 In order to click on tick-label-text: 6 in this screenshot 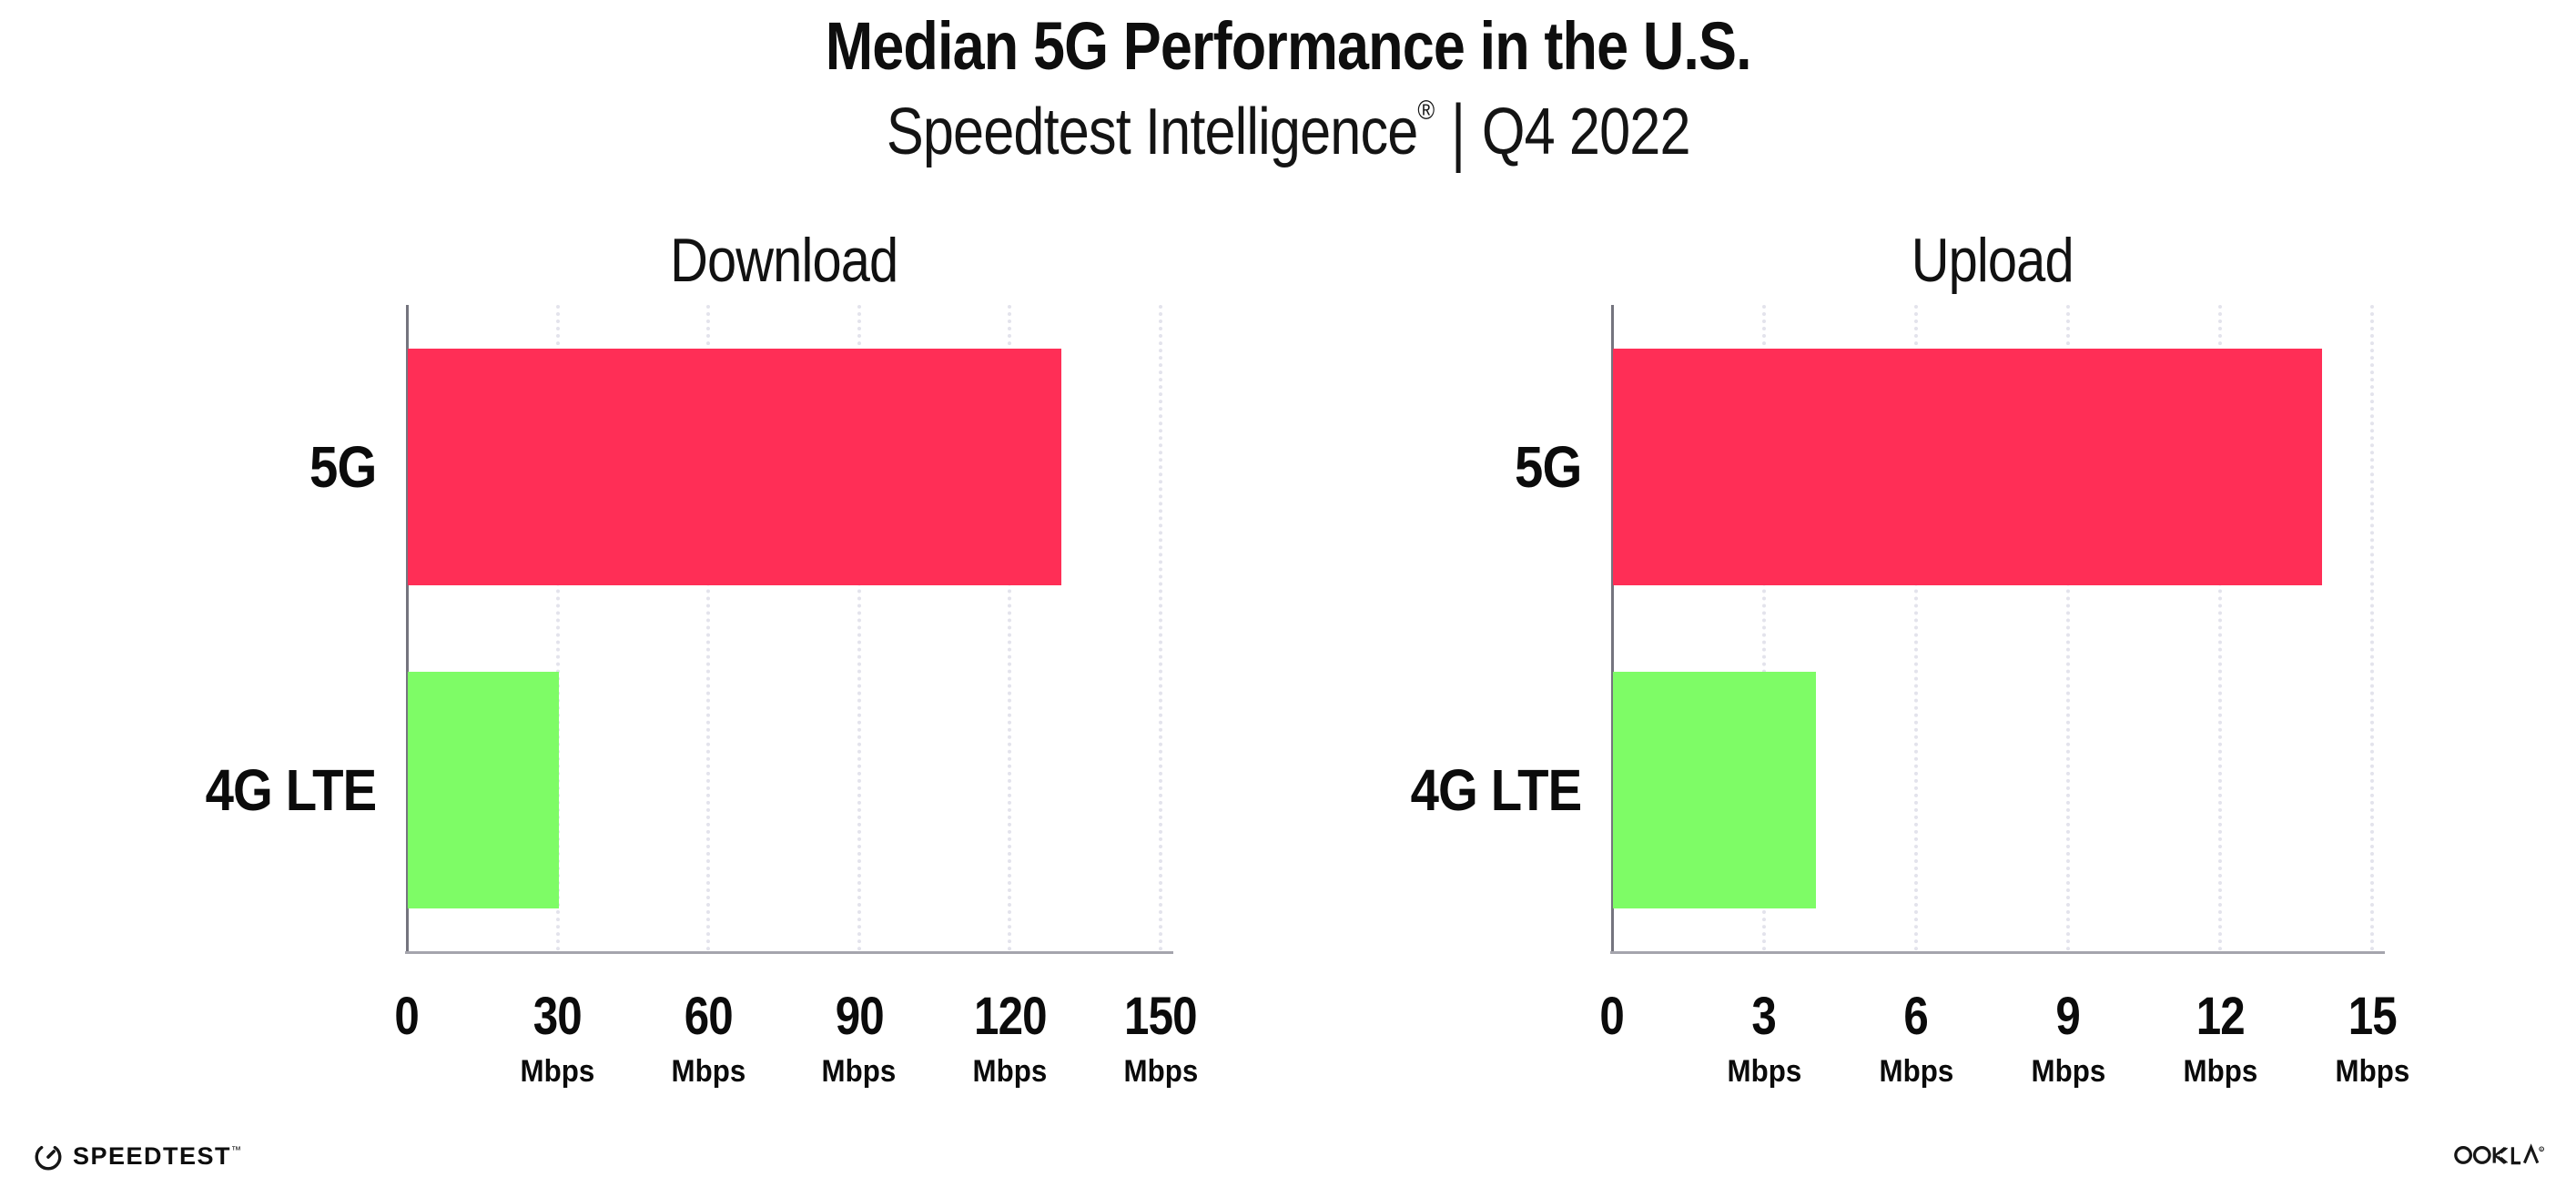, I will do `click(1916, 1017)`.